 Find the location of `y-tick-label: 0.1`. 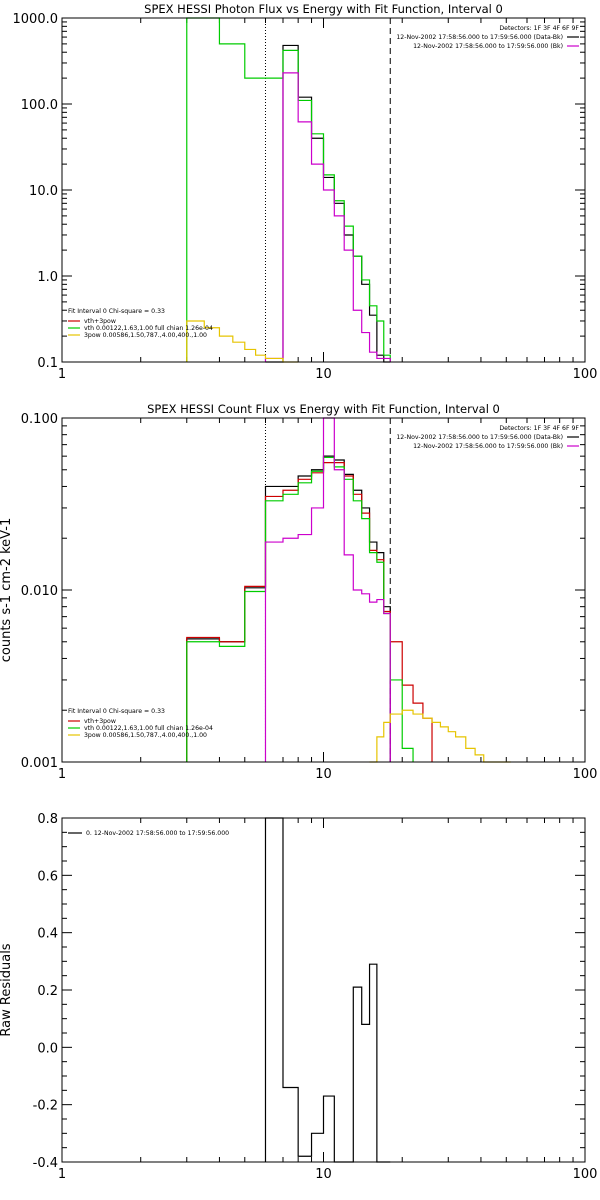

y-tick-label: 0.1 is located at coordinates (47, 363).